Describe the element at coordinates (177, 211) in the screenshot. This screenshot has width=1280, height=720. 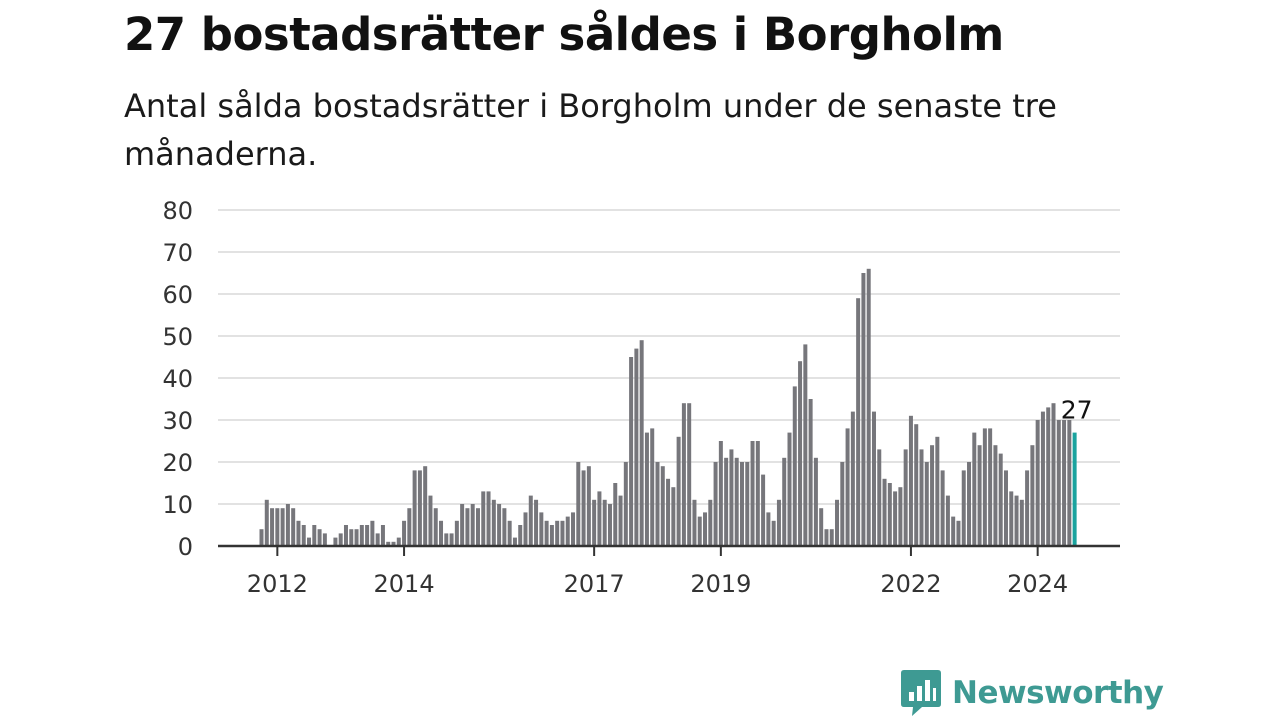
I see `y-tick-label: 80` at that location.